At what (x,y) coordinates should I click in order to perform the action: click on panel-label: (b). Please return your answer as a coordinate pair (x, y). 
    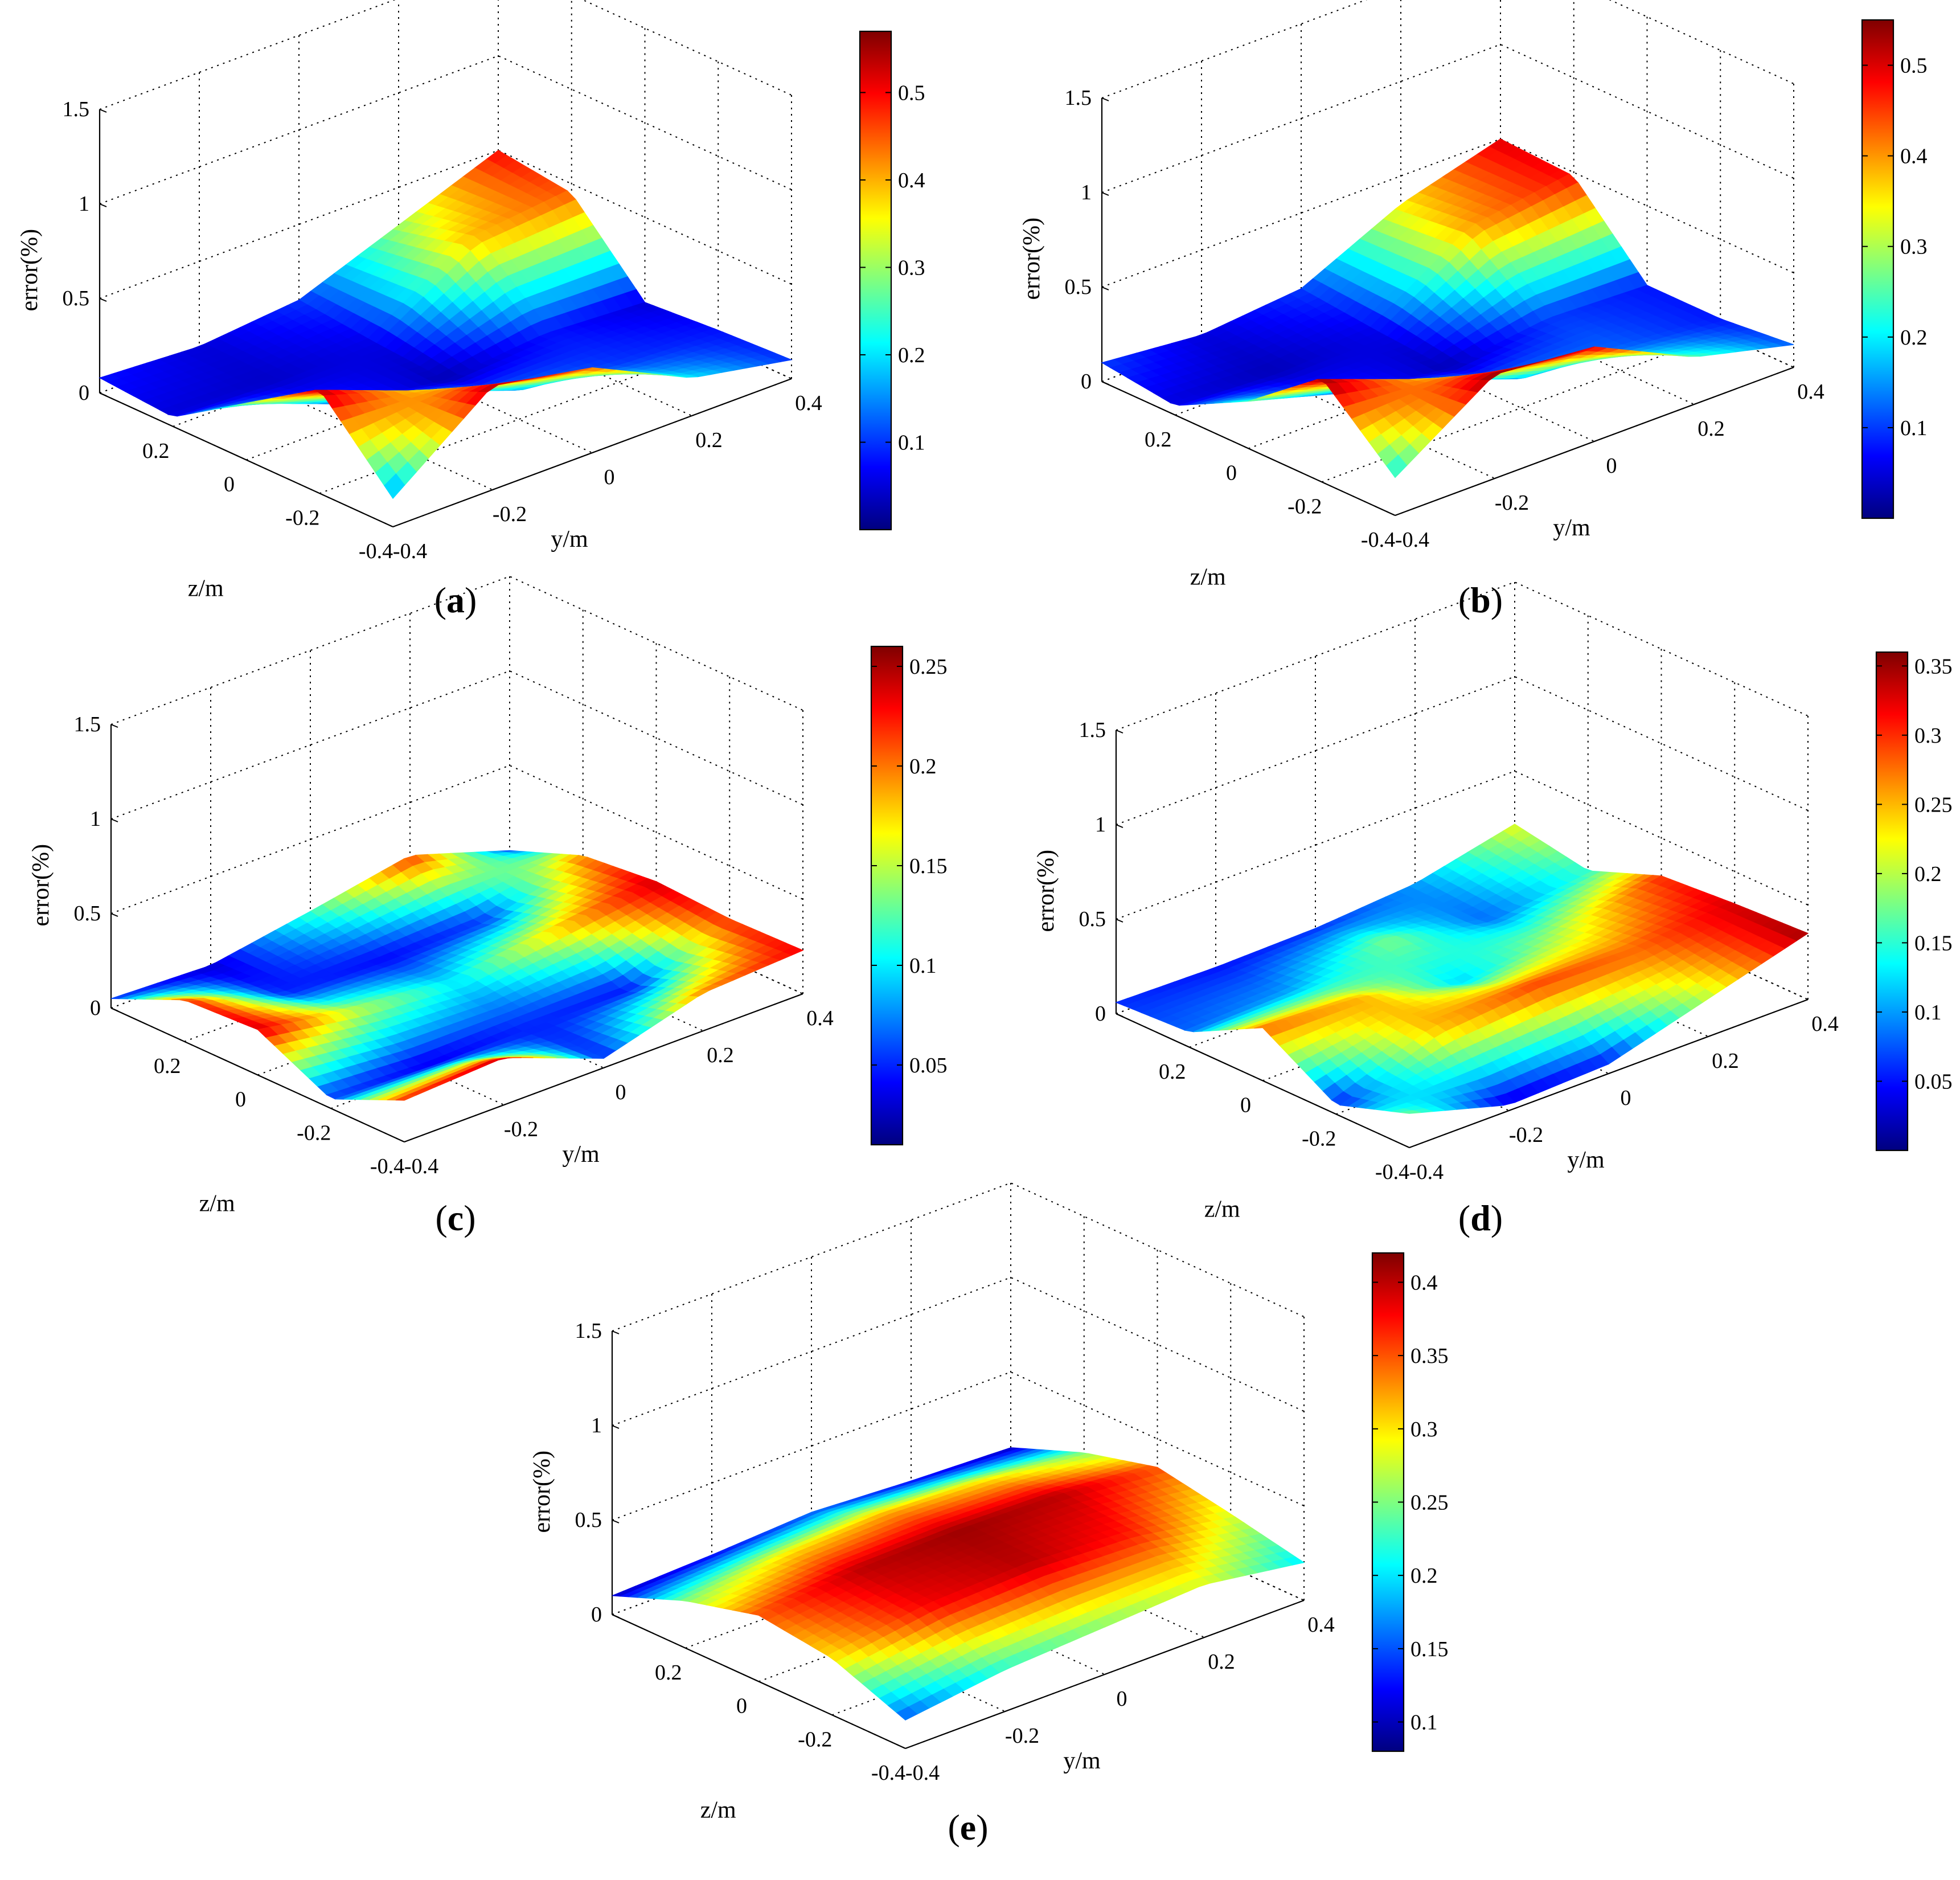
    Looking at the image, I should click on (1480, 600).